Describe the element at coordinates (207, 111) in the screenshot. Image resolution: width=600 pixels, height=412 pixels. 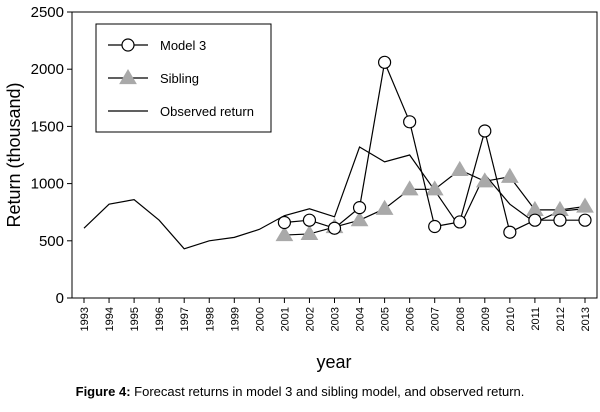
I see `legend-label: Observed return` at that location.